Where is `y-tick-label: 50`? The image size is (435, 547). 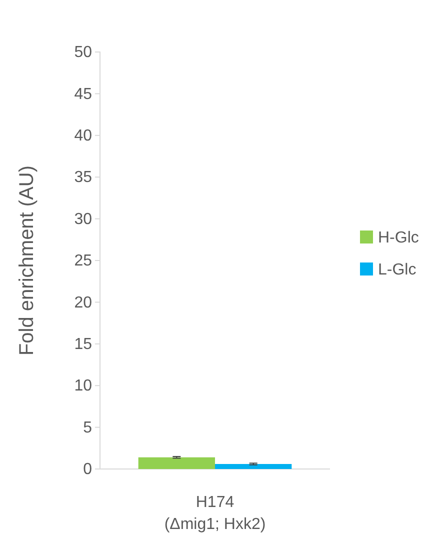 y-tick-label: 50 is located at coordinates (83, 53).